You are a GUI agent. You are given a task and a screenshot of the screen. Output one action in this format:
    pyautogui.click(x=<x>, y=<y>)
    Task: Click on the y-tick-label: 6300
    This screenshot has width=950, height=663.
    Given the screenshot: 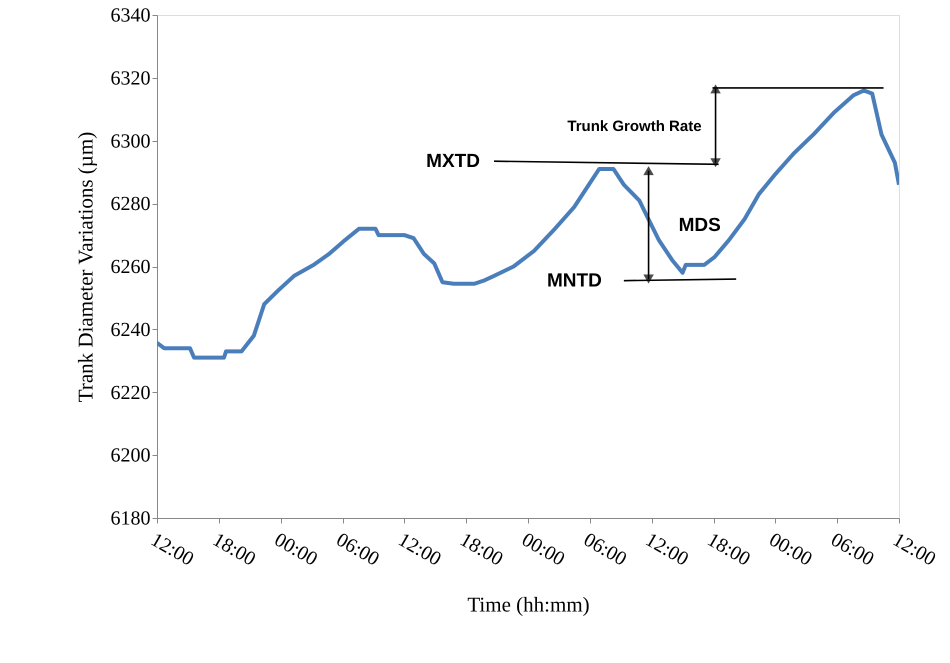 What is the action you would take?
    pyautogui.click(x=130, y=141)
    